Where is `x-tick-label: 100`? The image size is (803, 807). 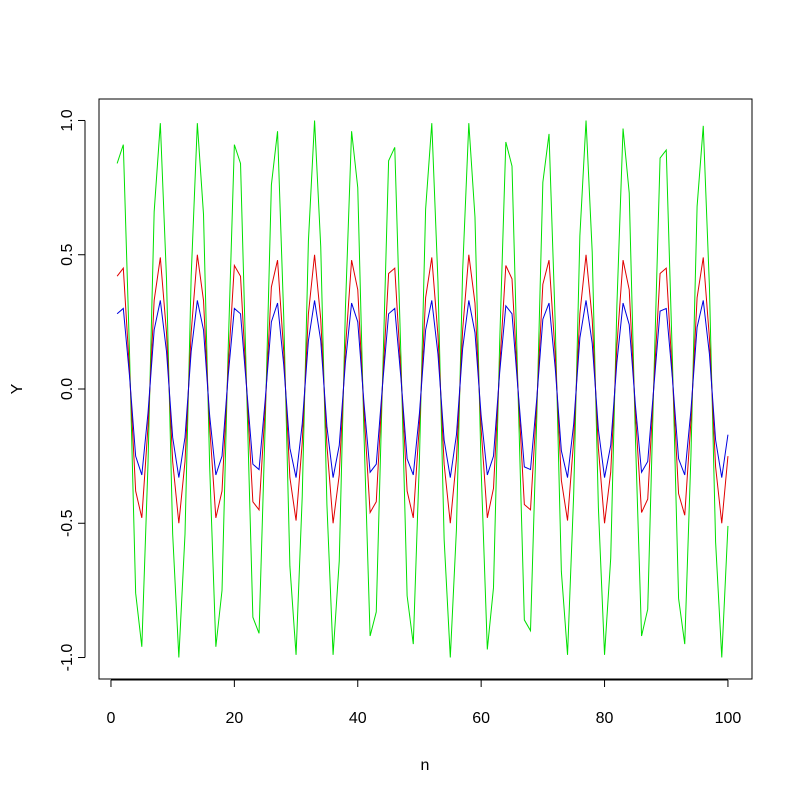 x-tick-label: 100 is located at coordinates (728, 718).